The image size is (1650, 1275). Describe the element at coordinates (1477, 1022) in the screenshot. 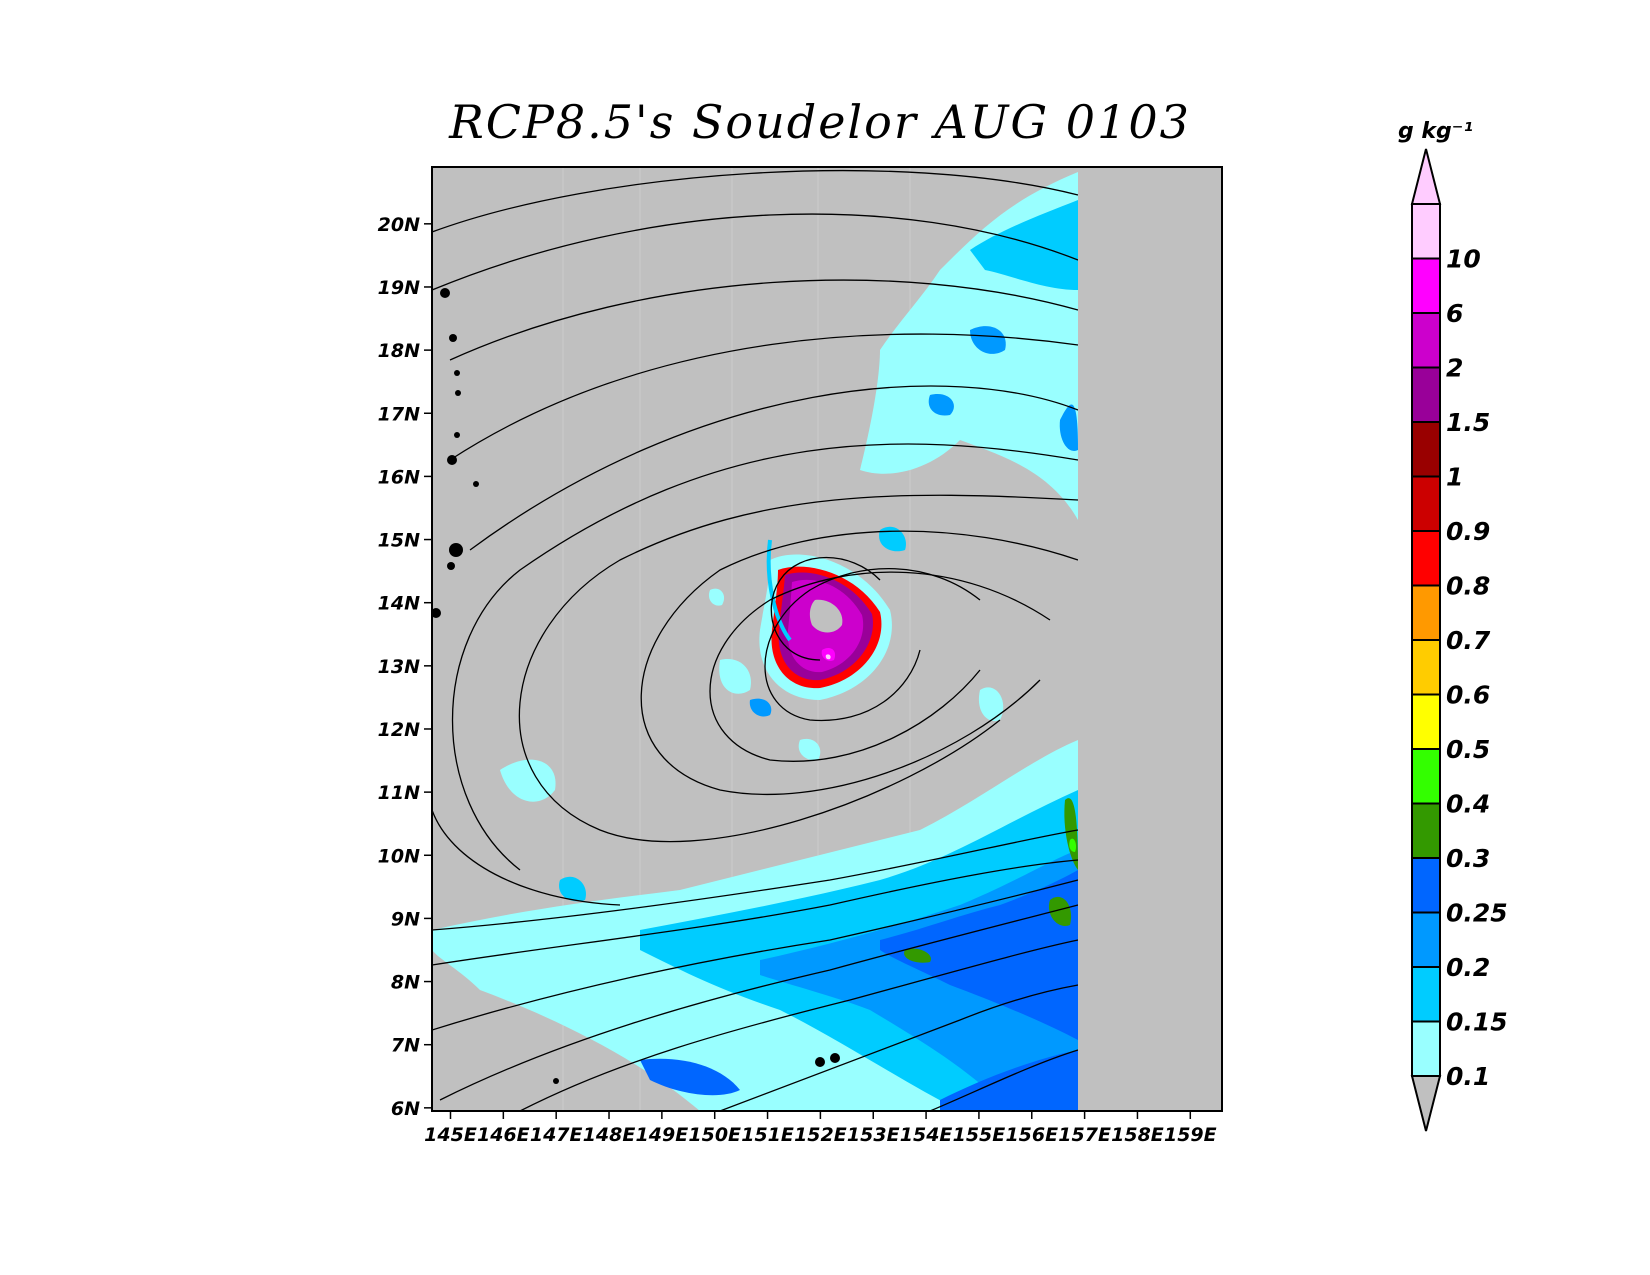

I see `colorbar-label: 0.15` at that location.